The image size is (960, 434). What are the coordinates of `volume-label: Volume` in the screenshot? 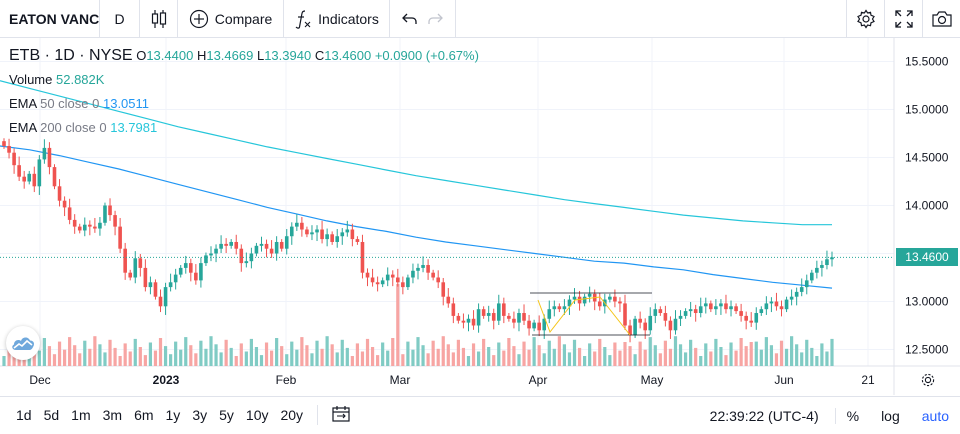 It's located at (31, 79).